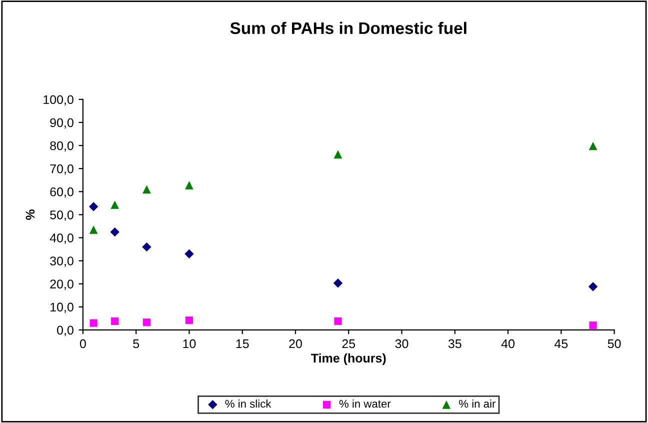 The width and height of the screenshot is (648, 423). I want to click on y-tick-label: 10,0, so click(62, 308).